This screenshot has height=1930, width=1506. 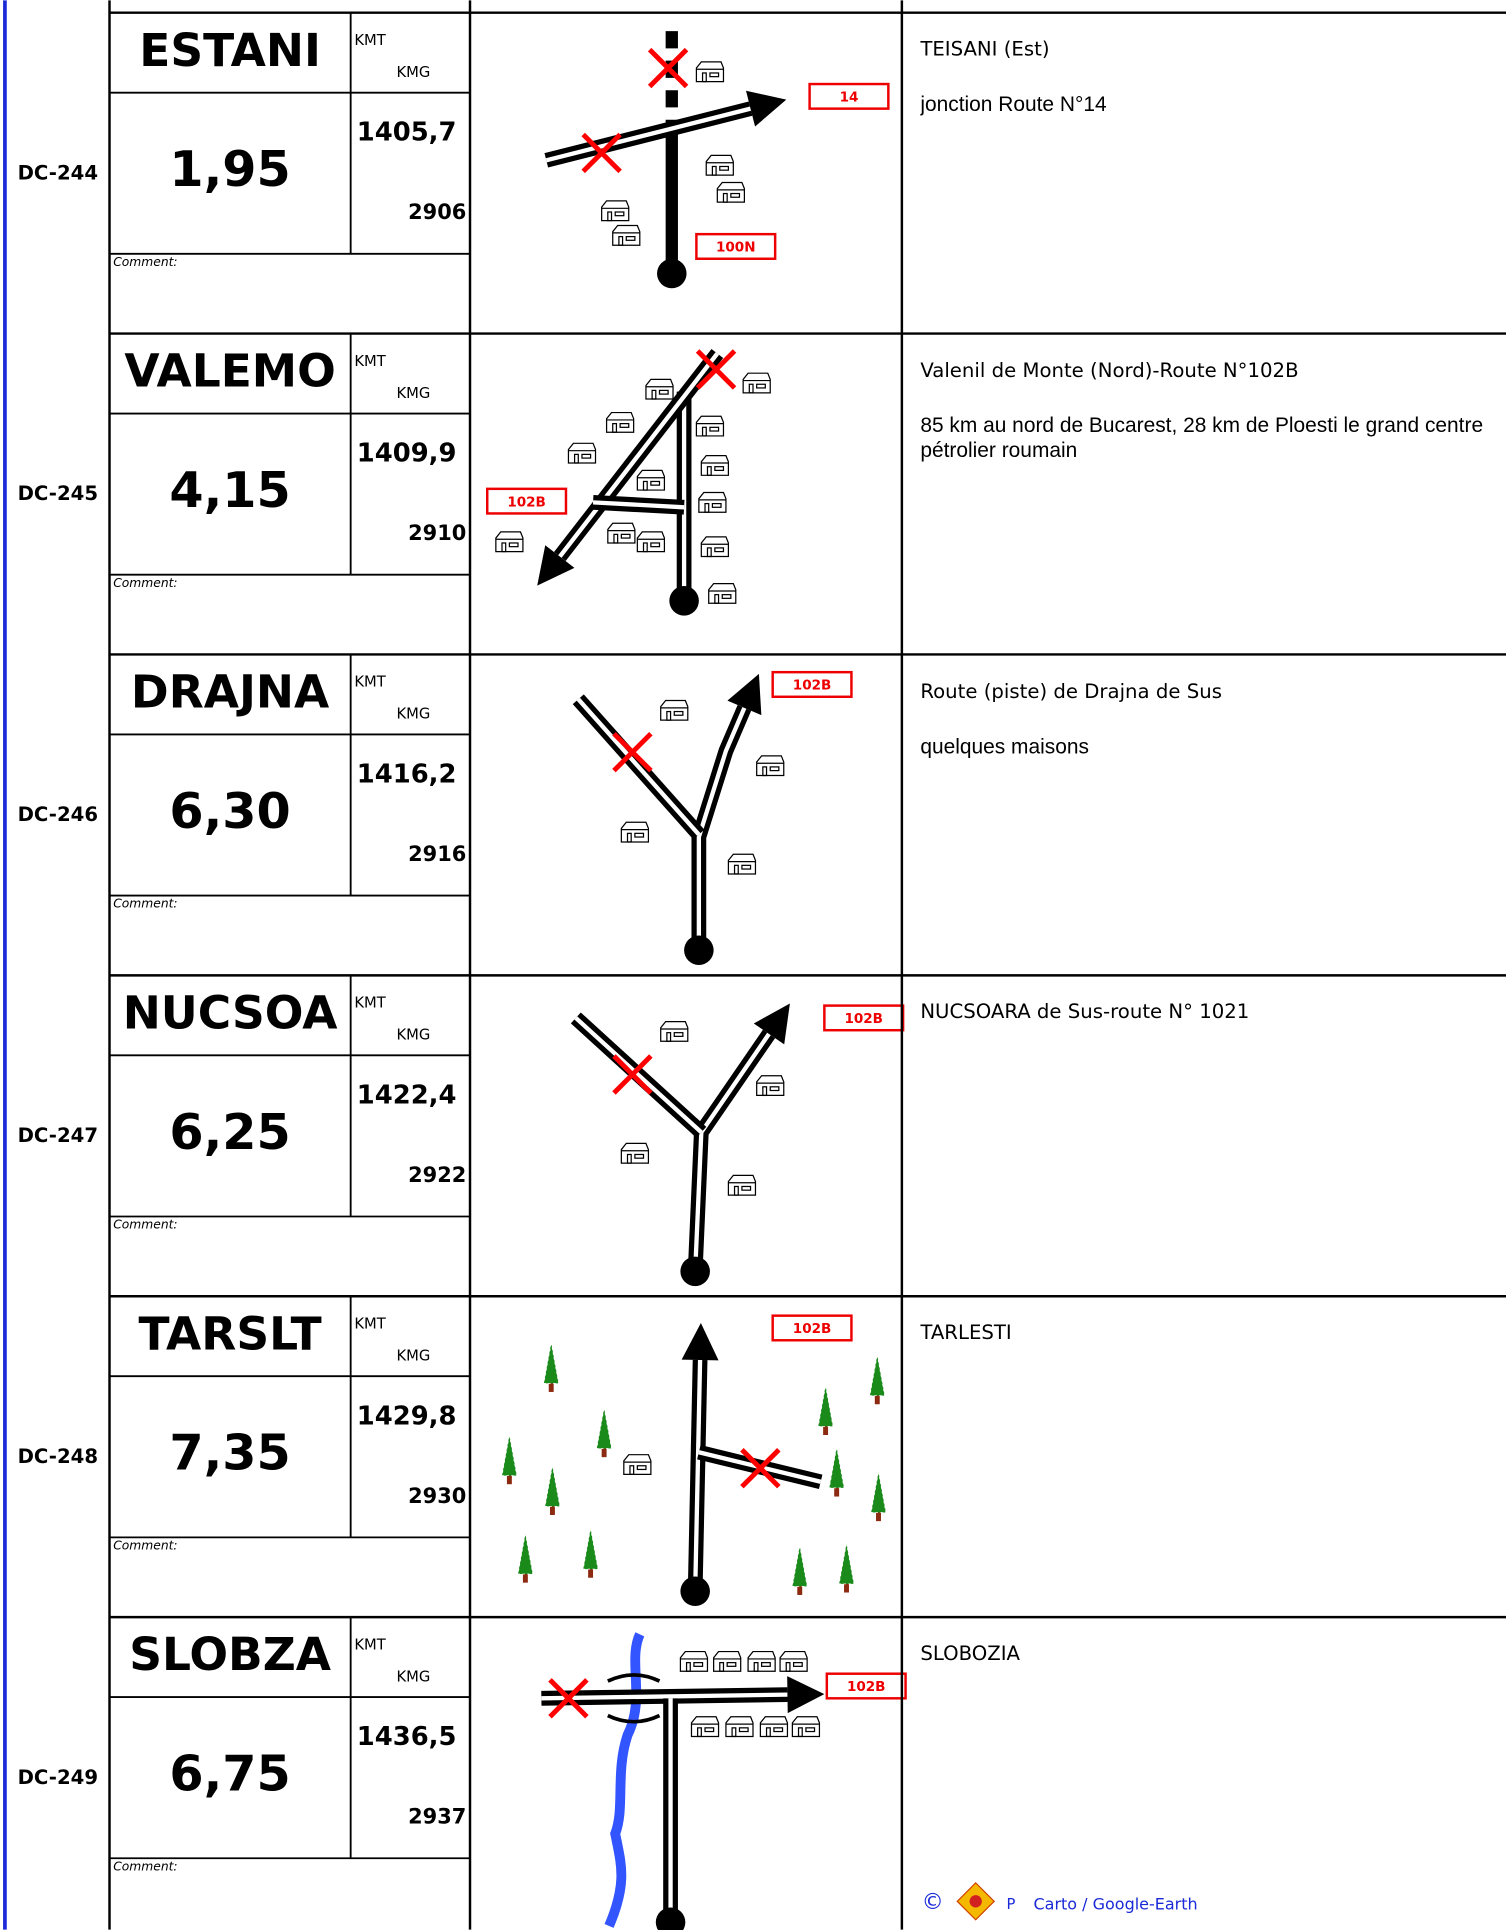 What do you see at coordinates (975, 1901) in the screenshot?
I see `logo-center` at bounding box center [975, 1901].